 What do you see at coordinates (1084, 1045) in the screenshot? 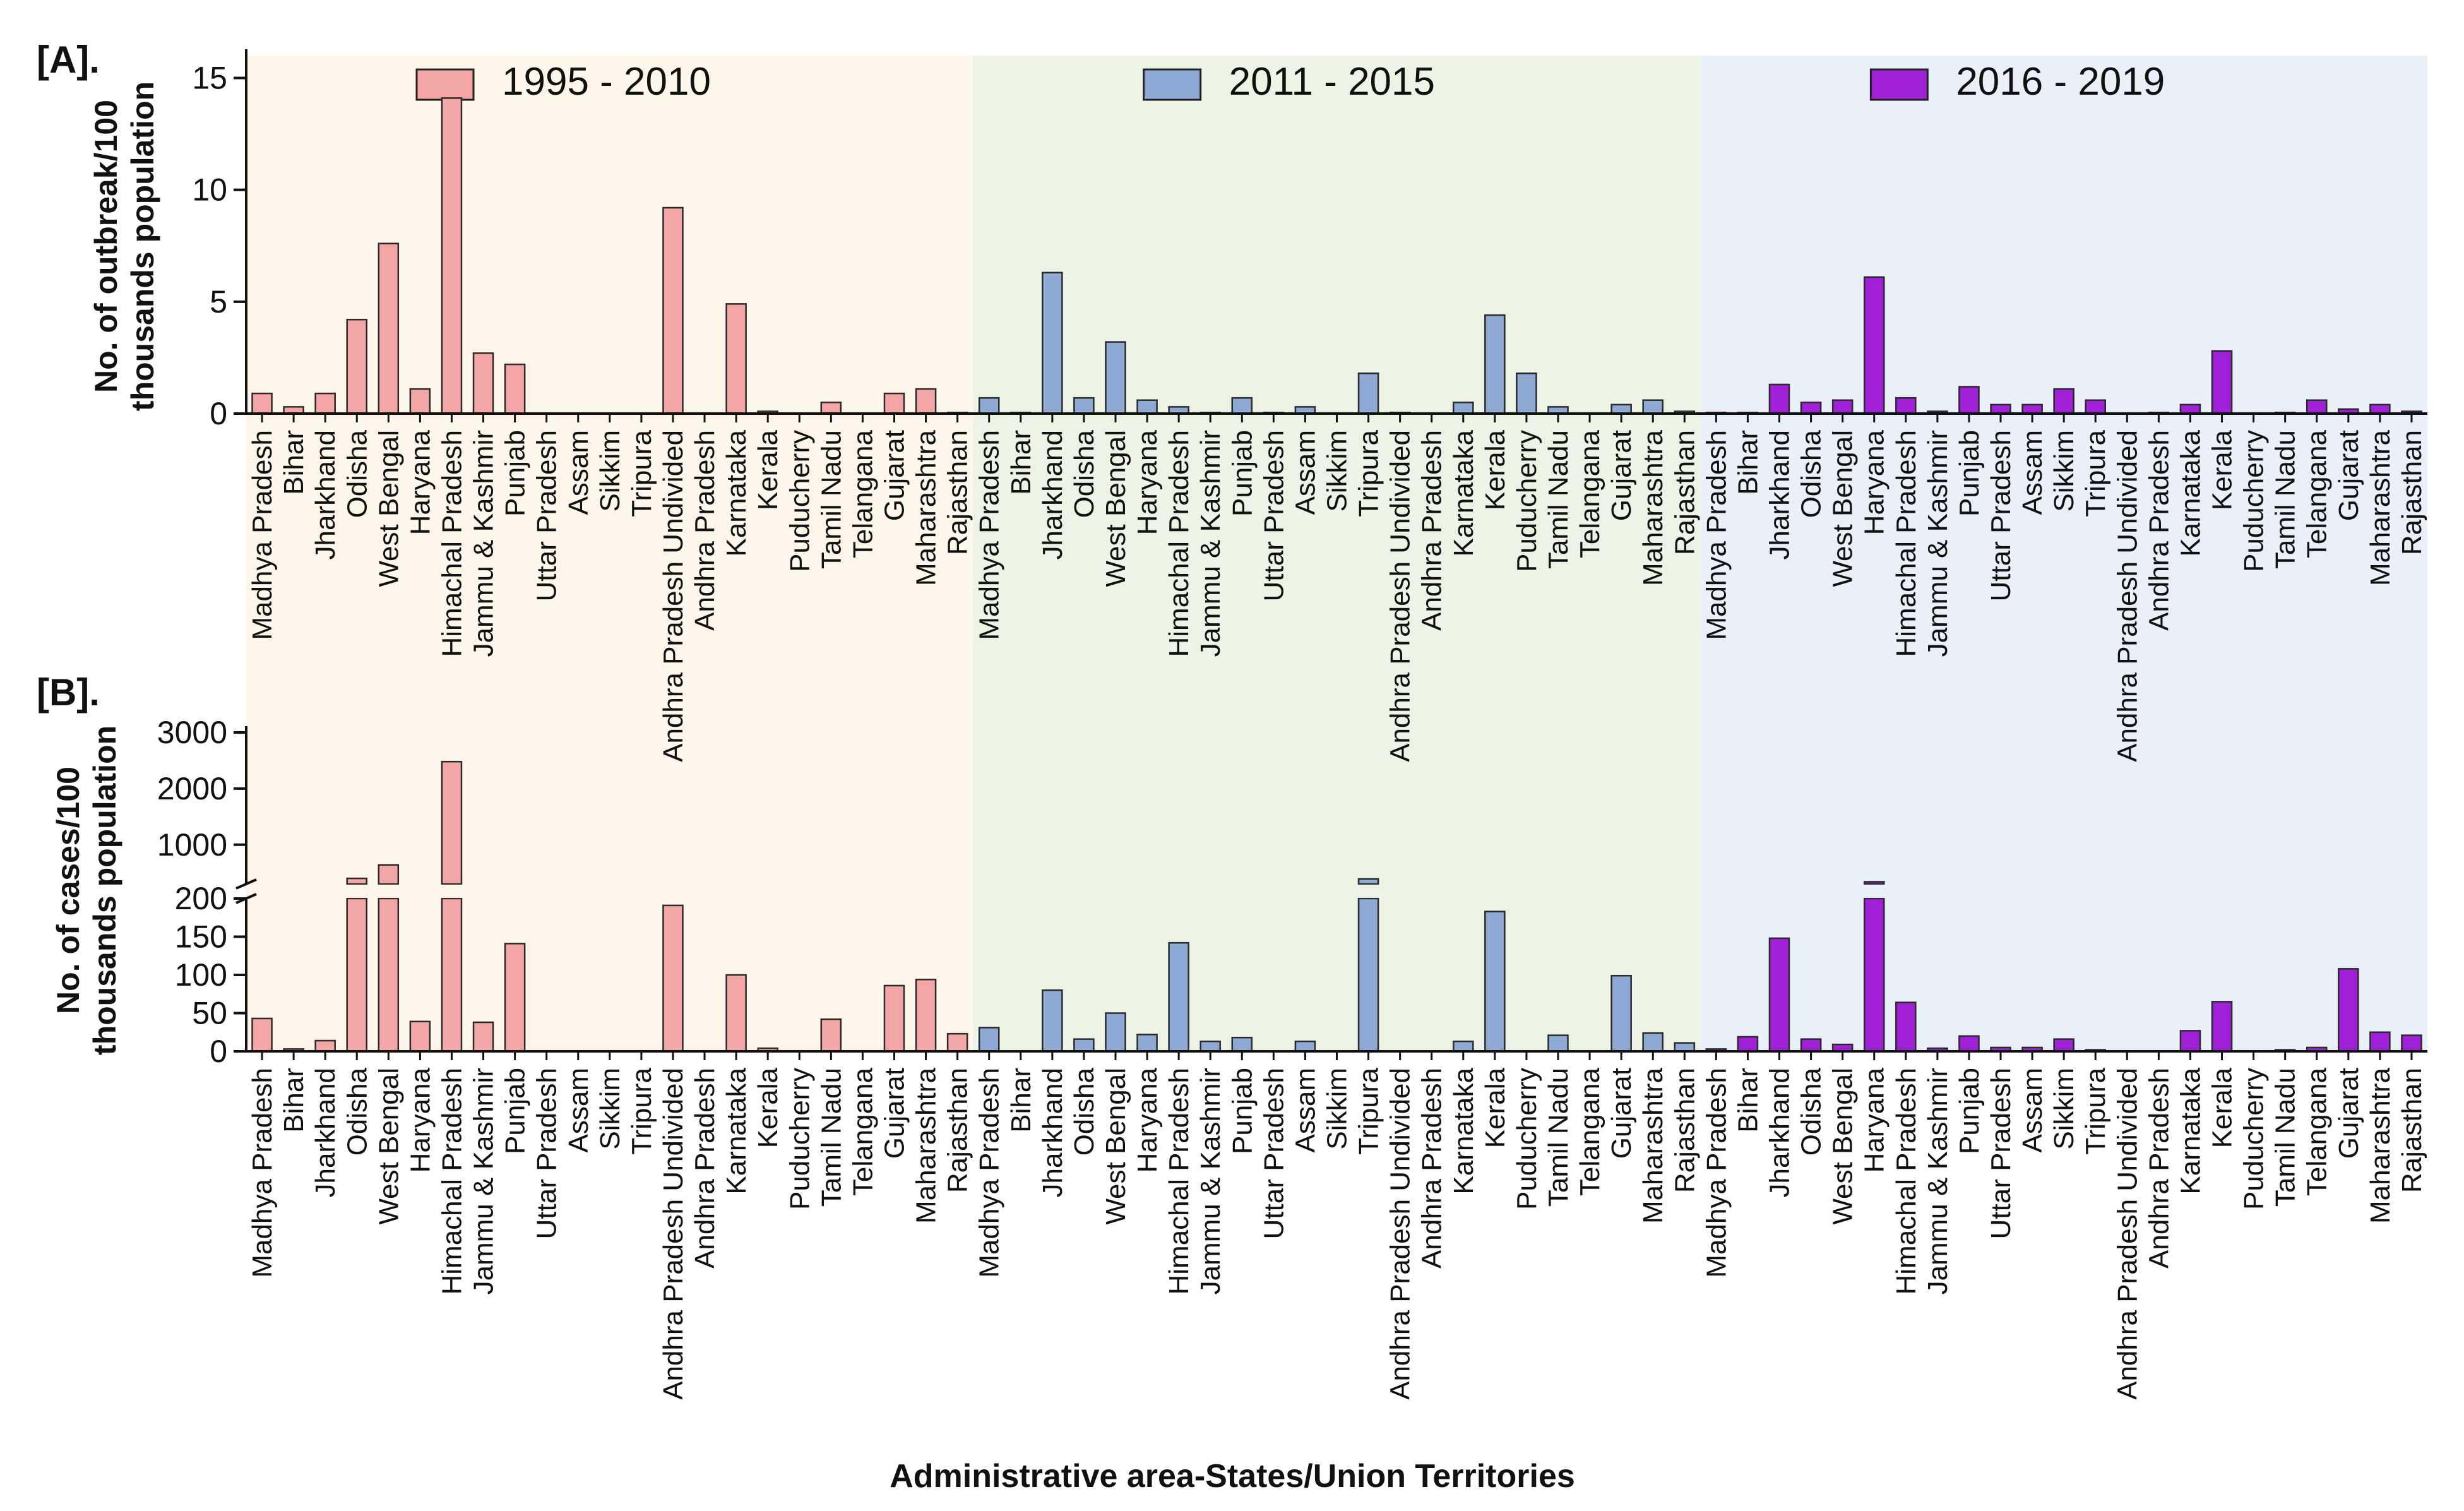
I see `bar-b-2-odisha` at bounding box center [1084, 1045].